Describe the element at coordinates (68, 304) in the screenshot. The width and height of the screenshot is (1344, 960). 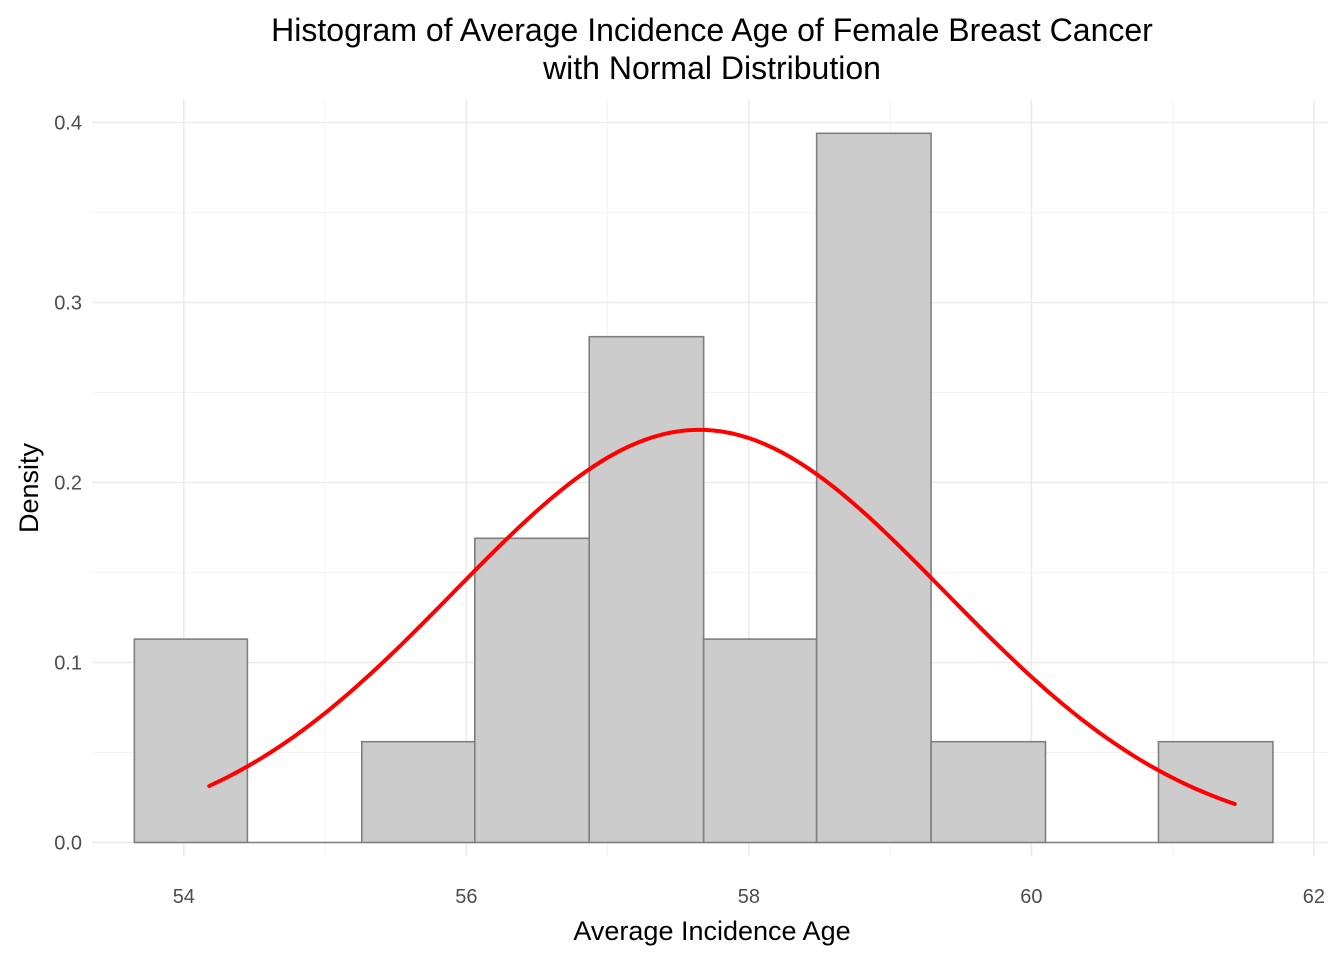
I see `y-tick-label-3: 0.3` at that location.